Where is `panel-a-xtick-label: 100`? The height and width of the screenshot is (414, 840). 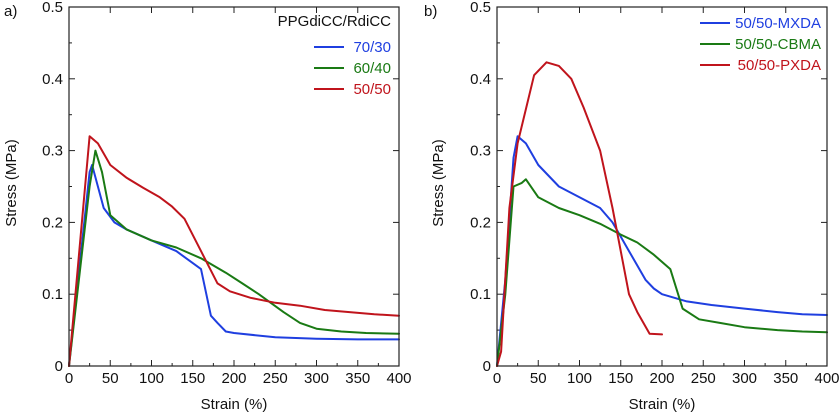
panel-a-xtick-label: 100 is located at coordinates (151, 378).